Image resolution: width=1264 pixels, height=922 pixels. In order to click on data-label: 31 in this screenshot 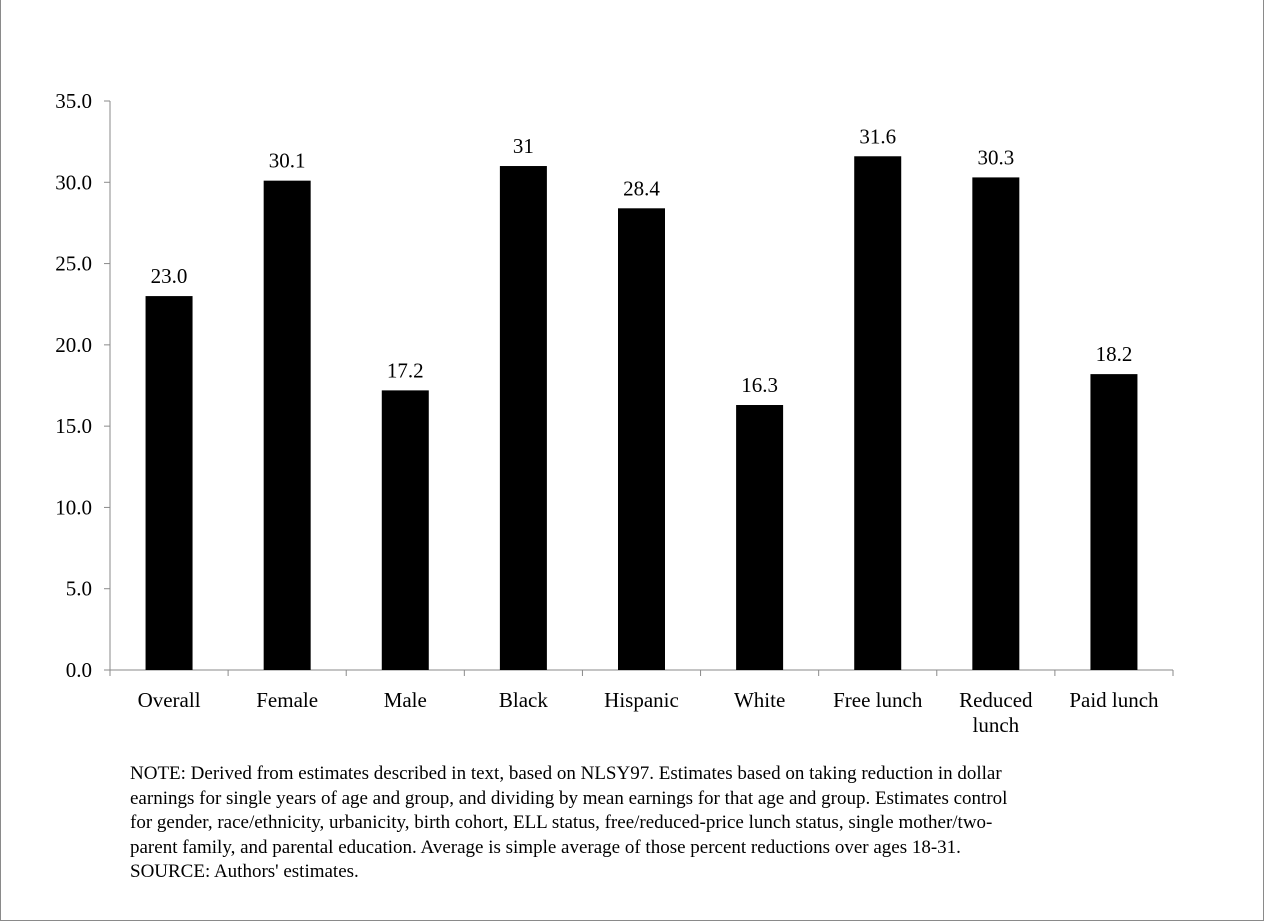, I will do `click(523, 146)`.